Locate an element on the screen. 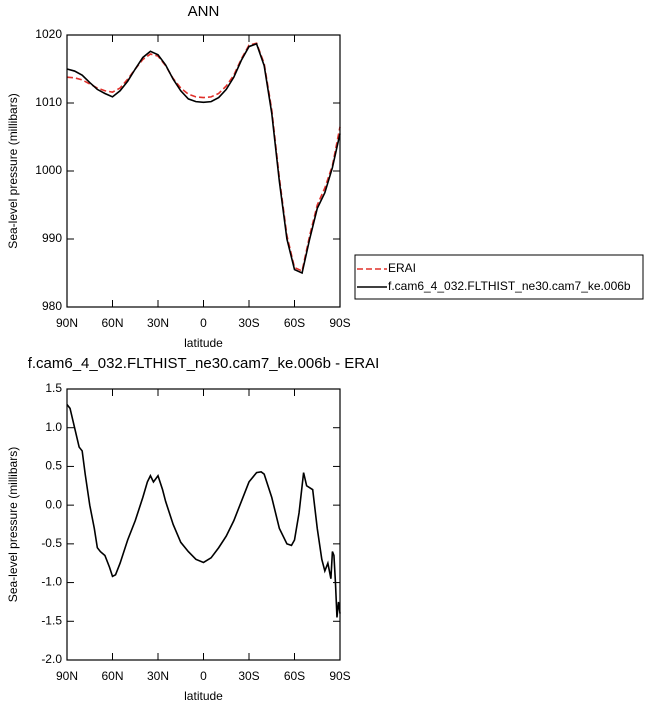  y-tick-label: 980 is located at coordinates (52, 306).